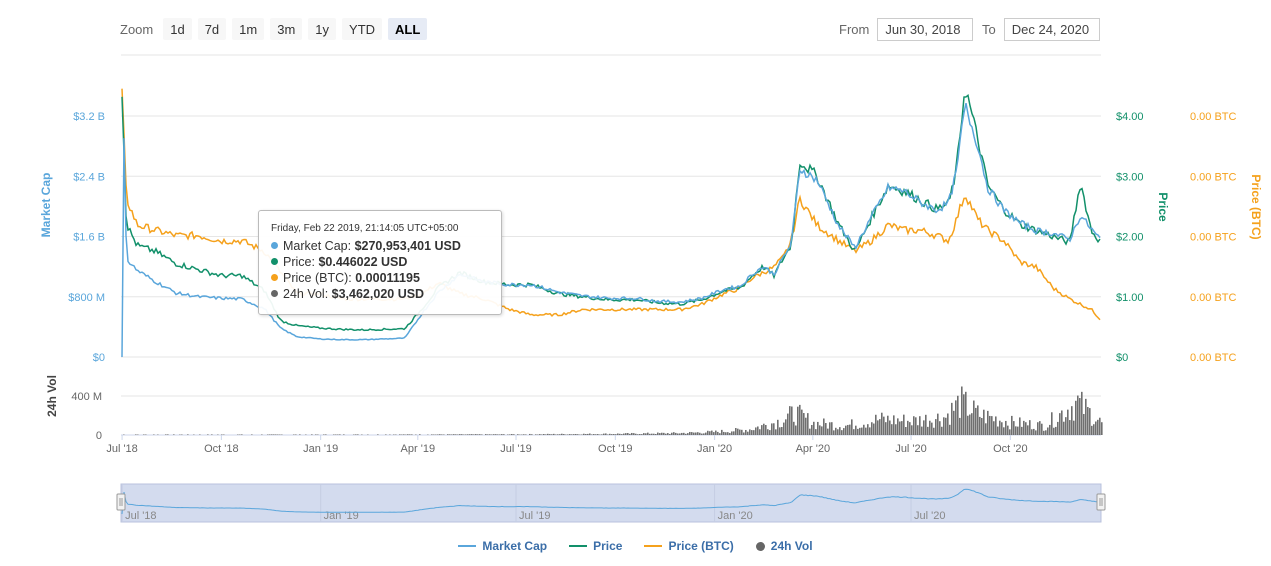  I want to click on volume-bars, so click(613, 410).